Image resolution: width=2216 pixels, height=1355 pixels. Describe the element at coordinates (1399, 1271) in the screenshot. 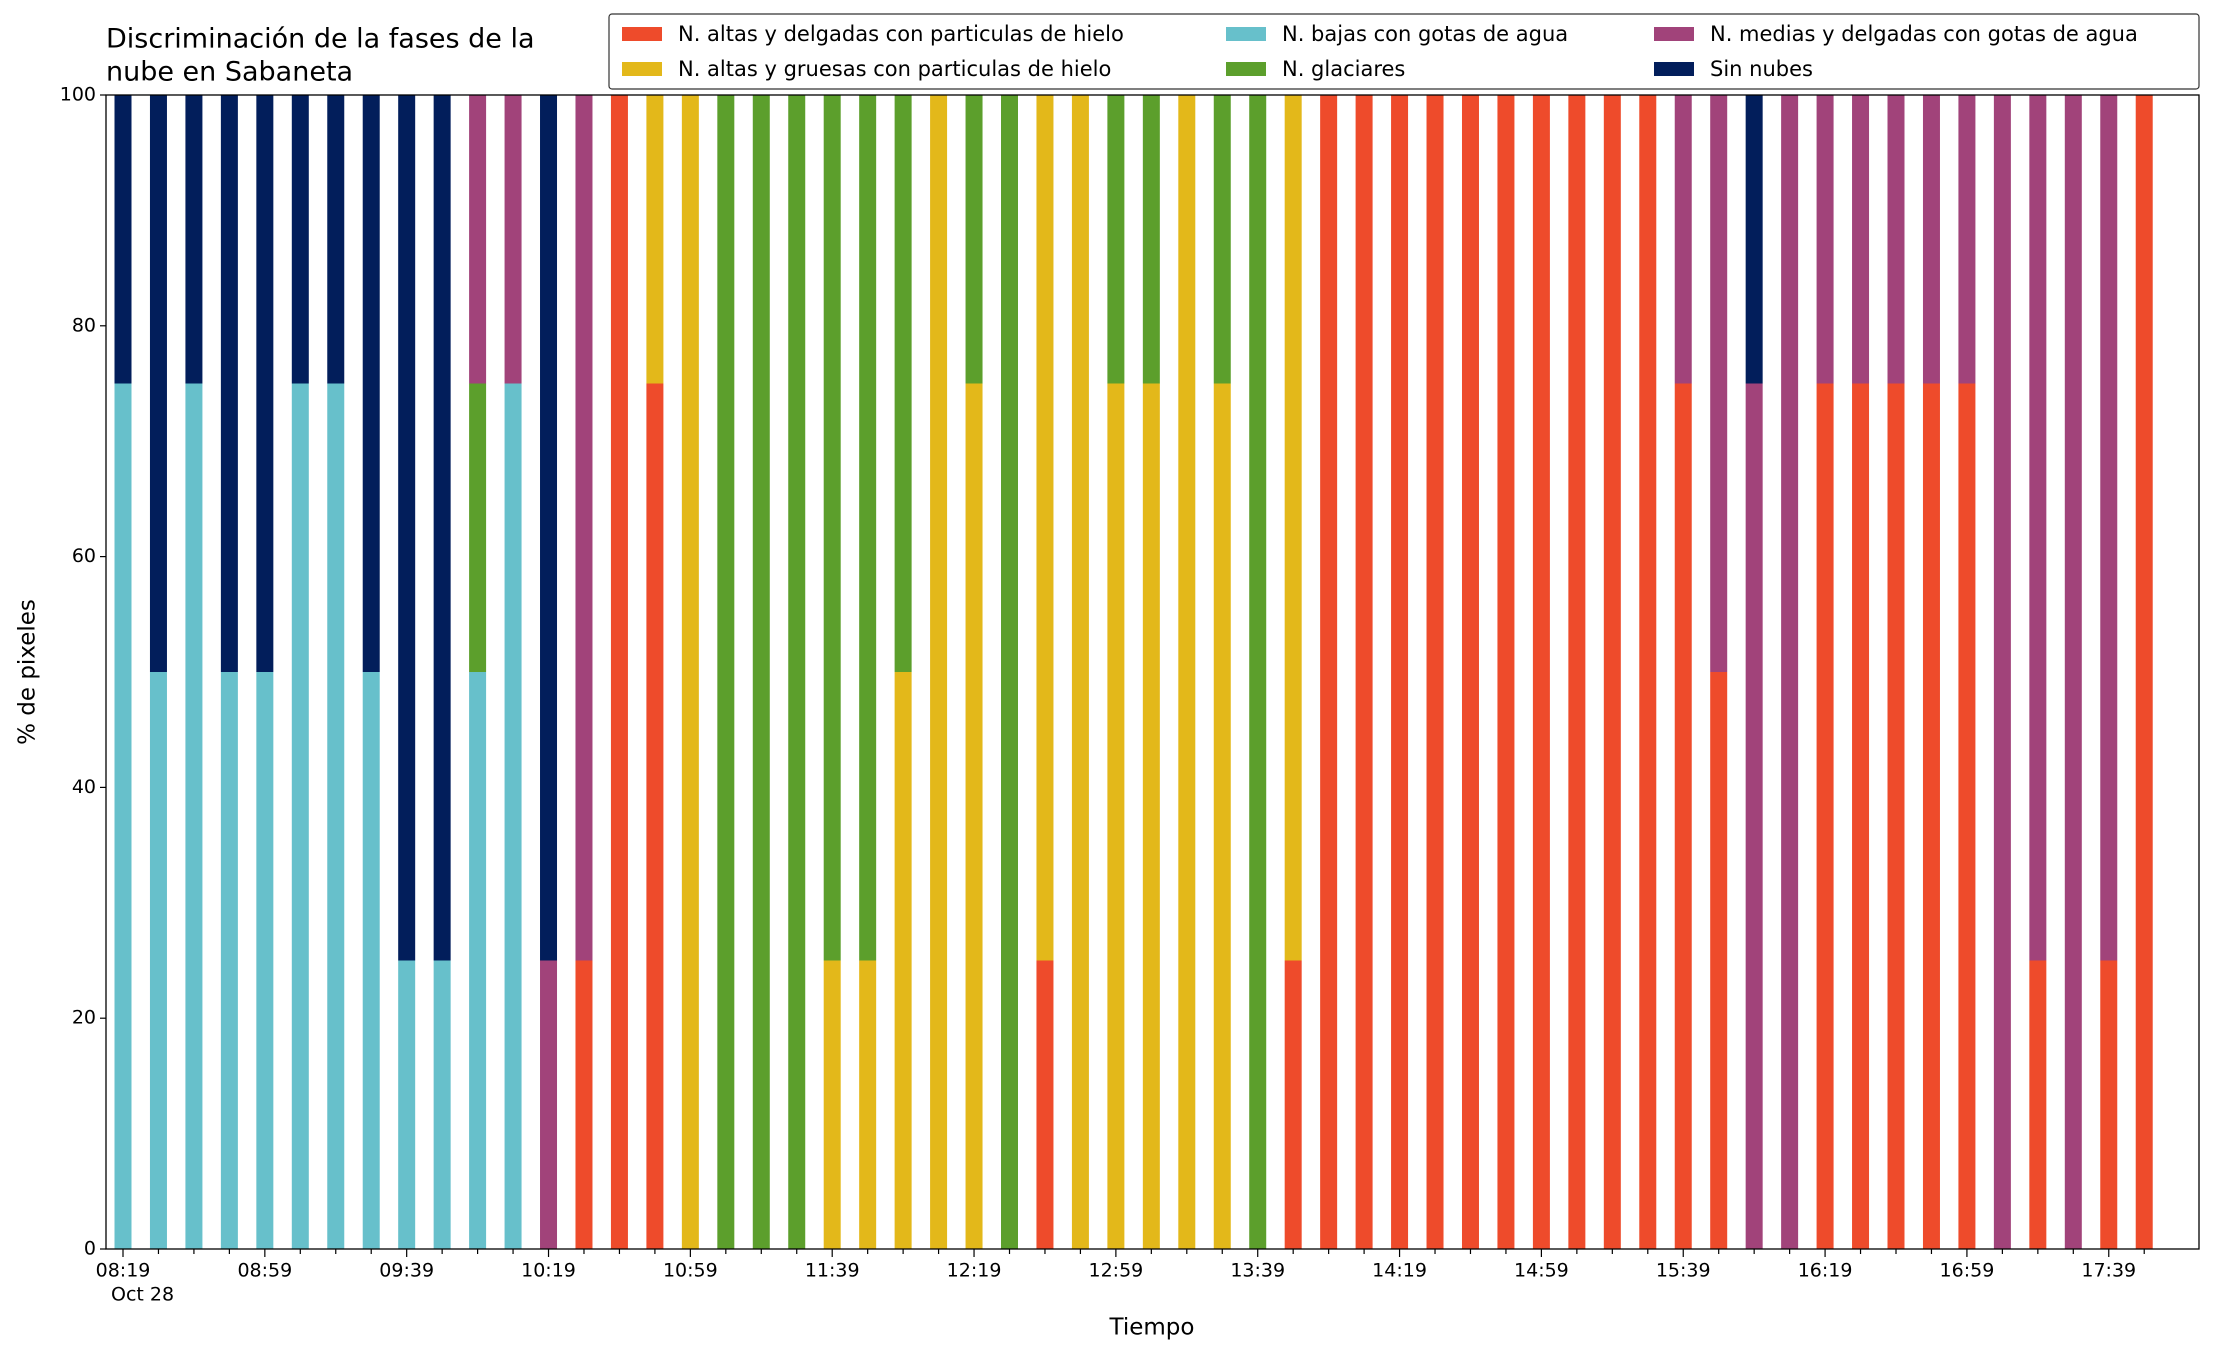

I see `x-tick-label: 14:19` at that location.